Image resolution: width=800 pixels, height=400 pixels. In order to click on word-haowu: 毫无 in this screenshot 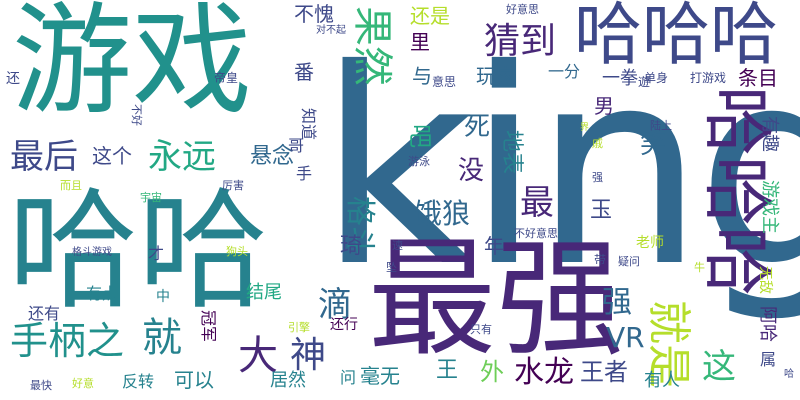, I will do `click(380, 376)`.